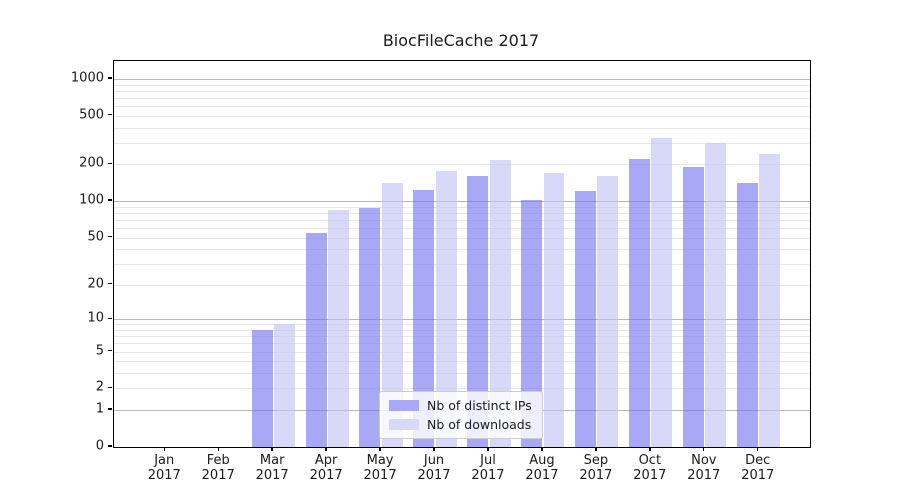  Describe the element at coordinates (218, 449) in the screenshot. I see `x-tick-mark-feb` at that location.